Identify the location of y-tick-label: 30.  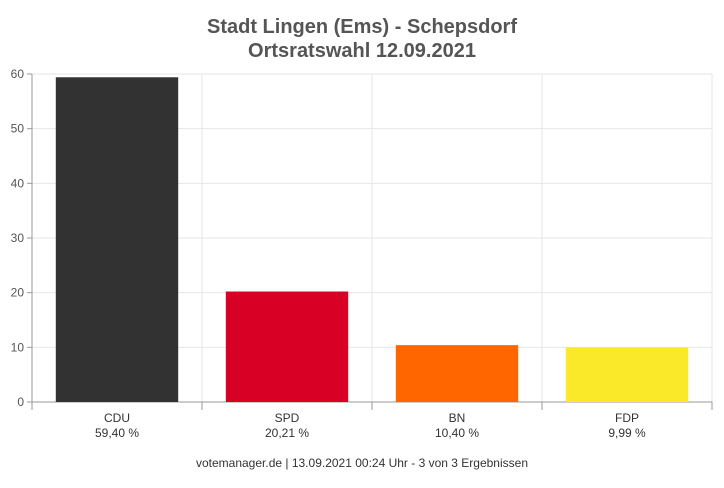
(18, 238).